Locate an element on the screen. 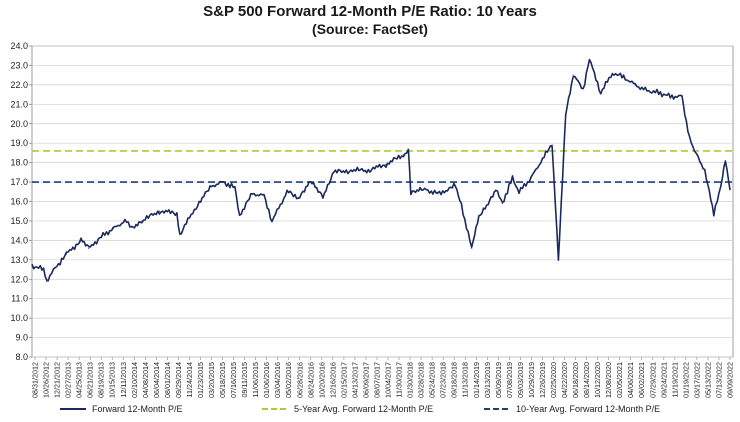 This screenshot has height=422, width=740. y-tick-label: 18.0 is located at coordinates (19, 163).